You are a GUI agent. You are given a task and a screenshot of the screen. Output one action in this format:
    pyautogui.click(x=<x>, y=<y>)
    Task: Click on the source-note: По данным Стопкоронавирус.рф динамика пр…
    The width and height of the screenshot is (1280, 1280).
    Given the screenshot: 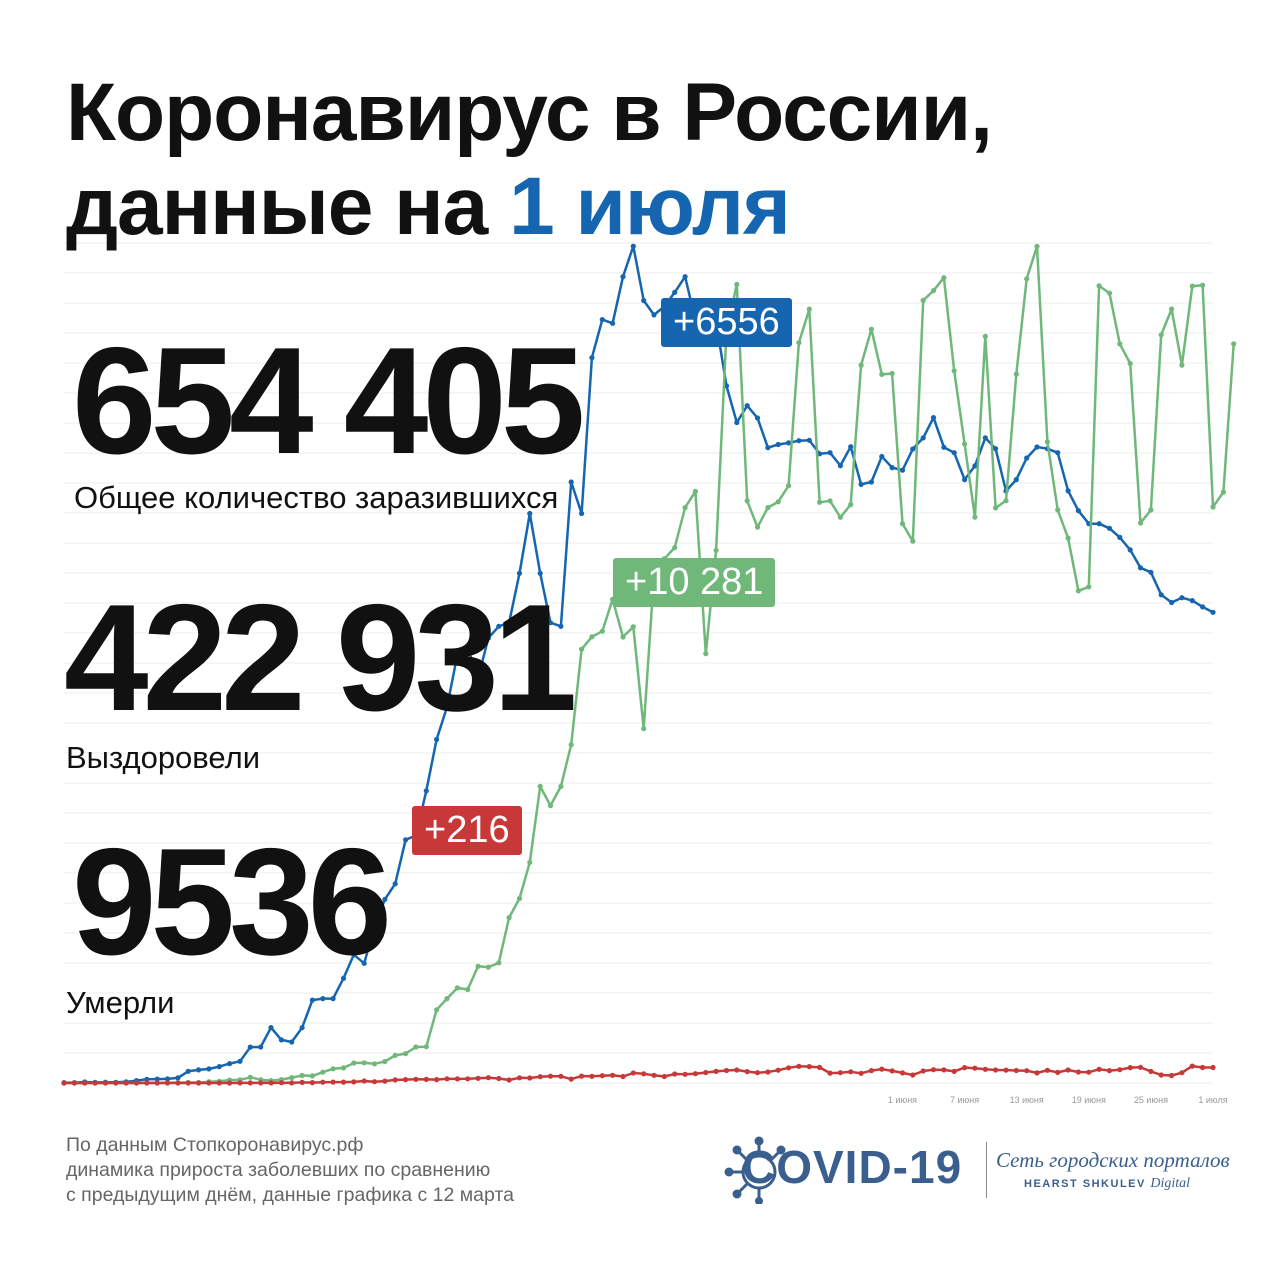 What is the action you would take?
    pyautogui.click(x=290, y=1170)
    